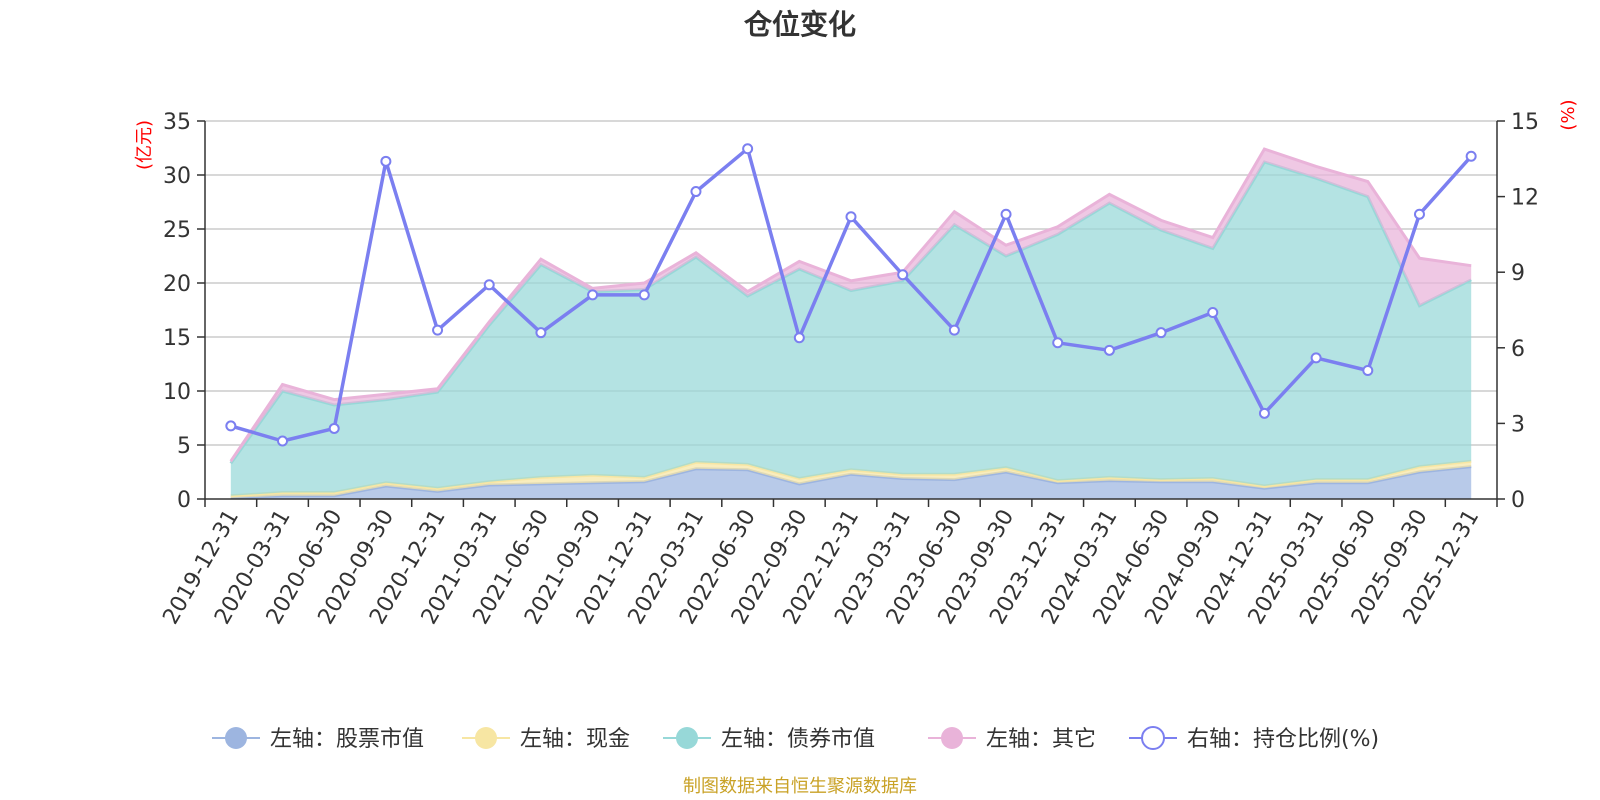 Image resolution: width=1600 pixels, height=800 pixels. I want to click on legend-item: 左轴：其它, so click(1012, 739).